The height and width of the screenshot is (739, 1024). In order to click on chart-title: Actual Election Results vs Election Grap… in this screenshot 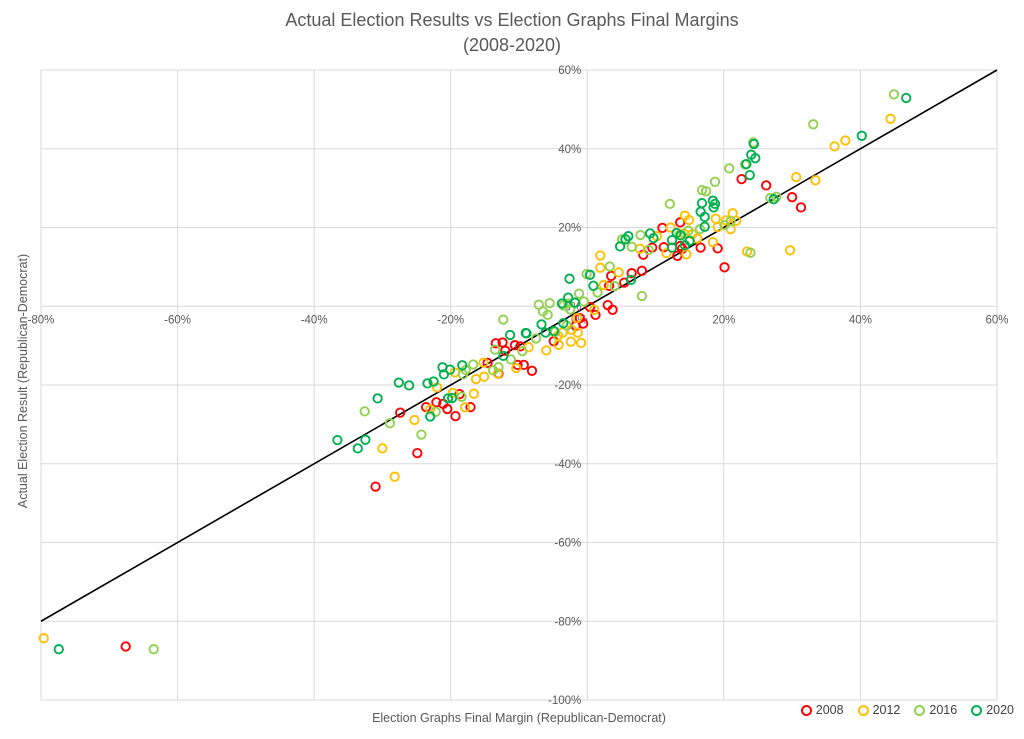, I will do `click(512, 33)`.